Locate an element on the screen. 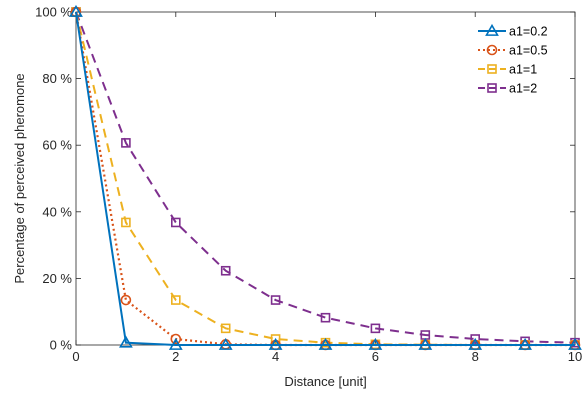 The image size is (586, 399). x-tick-label: 4 is located at coordinates (275, 356).